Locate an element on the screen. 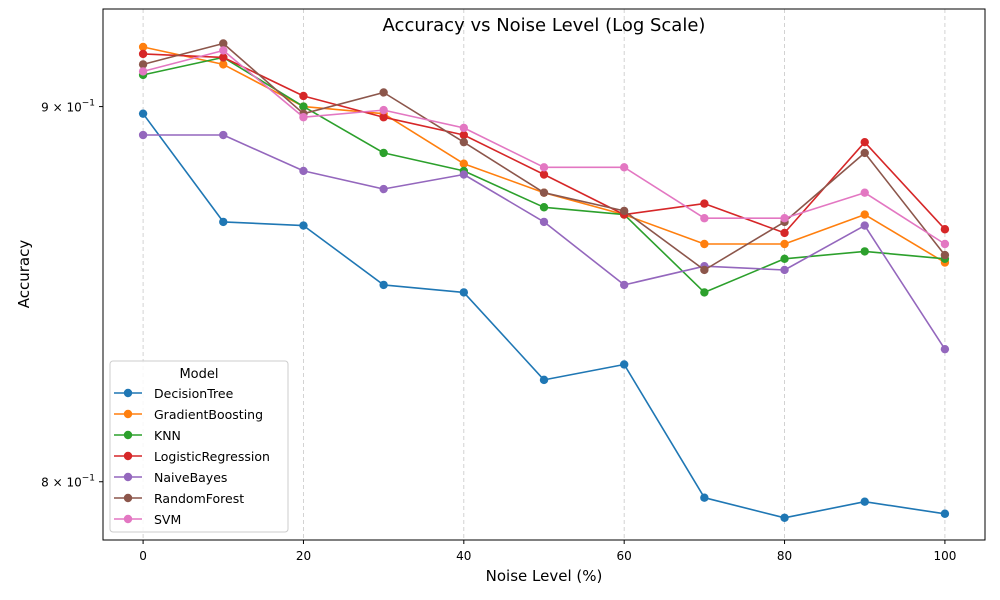  x-ticks: 0 20 40 60 80 100 is located at coordinates (547, 551).